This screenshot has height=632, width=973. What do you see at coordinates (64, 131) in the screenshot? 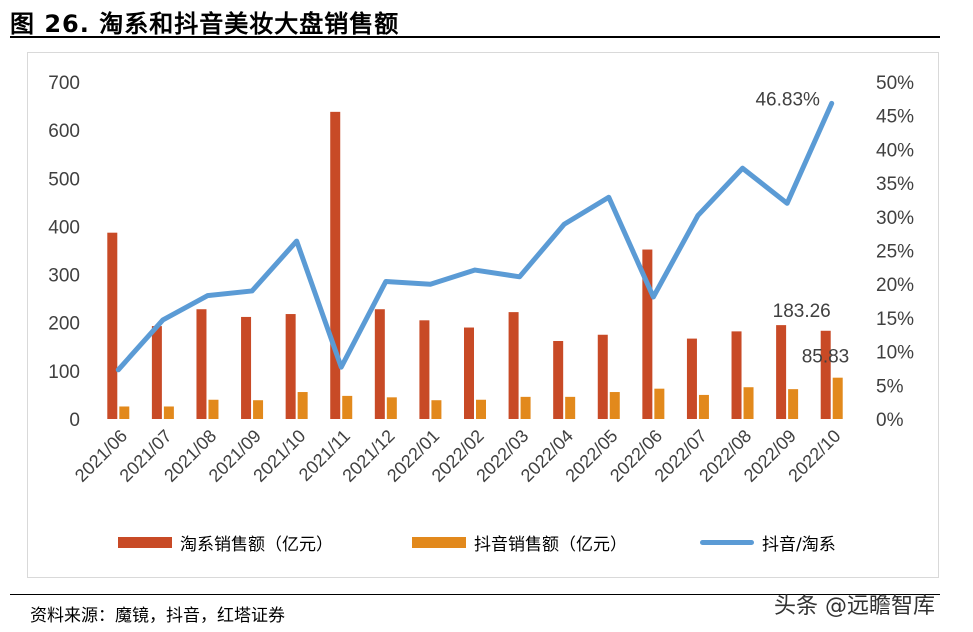
I see `left-axis-tick-label: 600` at bounding box center [64, 131].